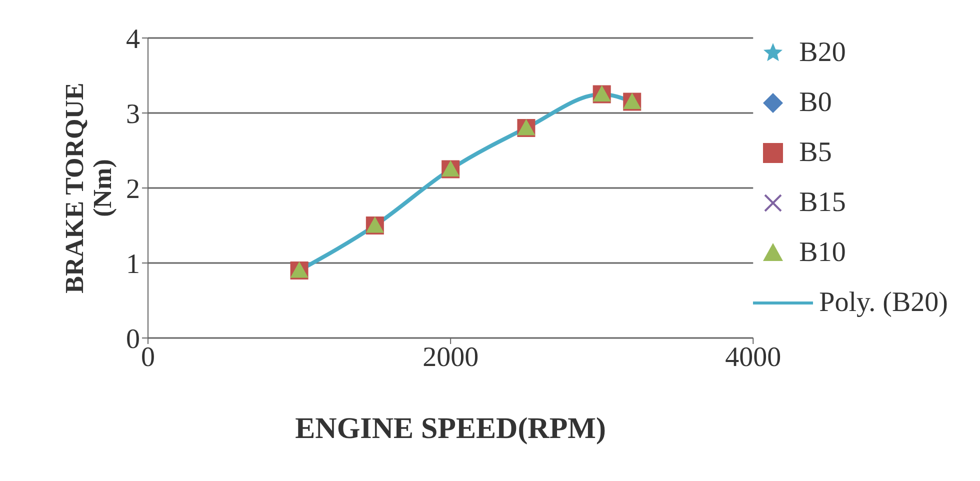 The image size is (980, 481). Describe the element at coordinates (133, 39) in the screenshot. I see `y-tick-label: 4` at that location.